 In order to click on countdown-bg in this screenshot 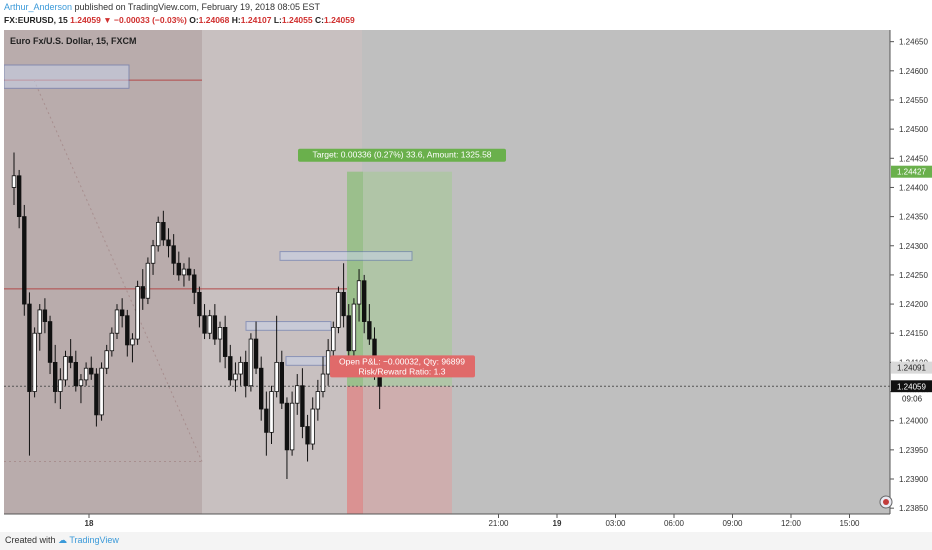, I will do `click(911, 398)`.